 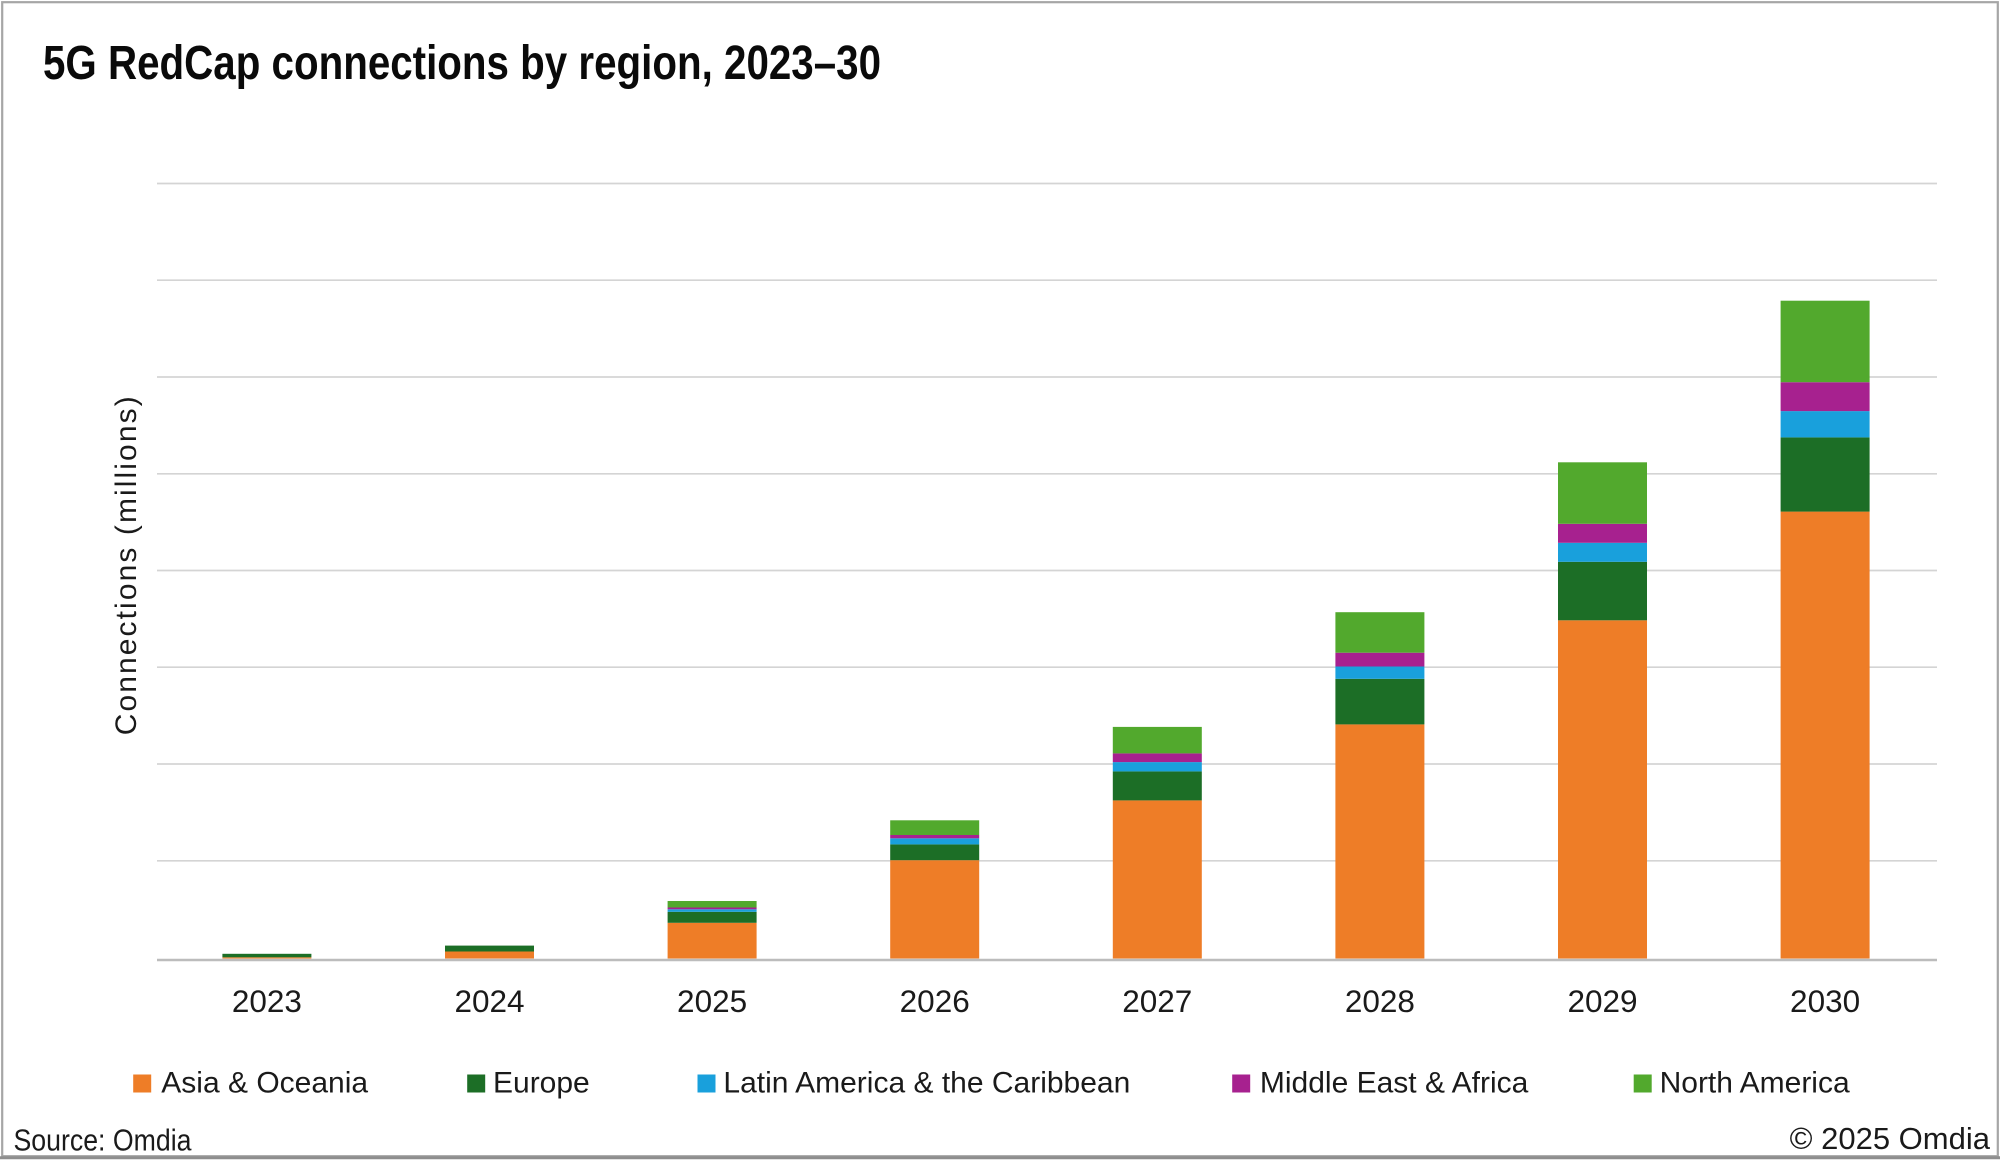 What do you see at coordinates (103, 1140) in the screenshot?
I see `svg-text: Source: Omdia` at bounding box center [103, 1140].